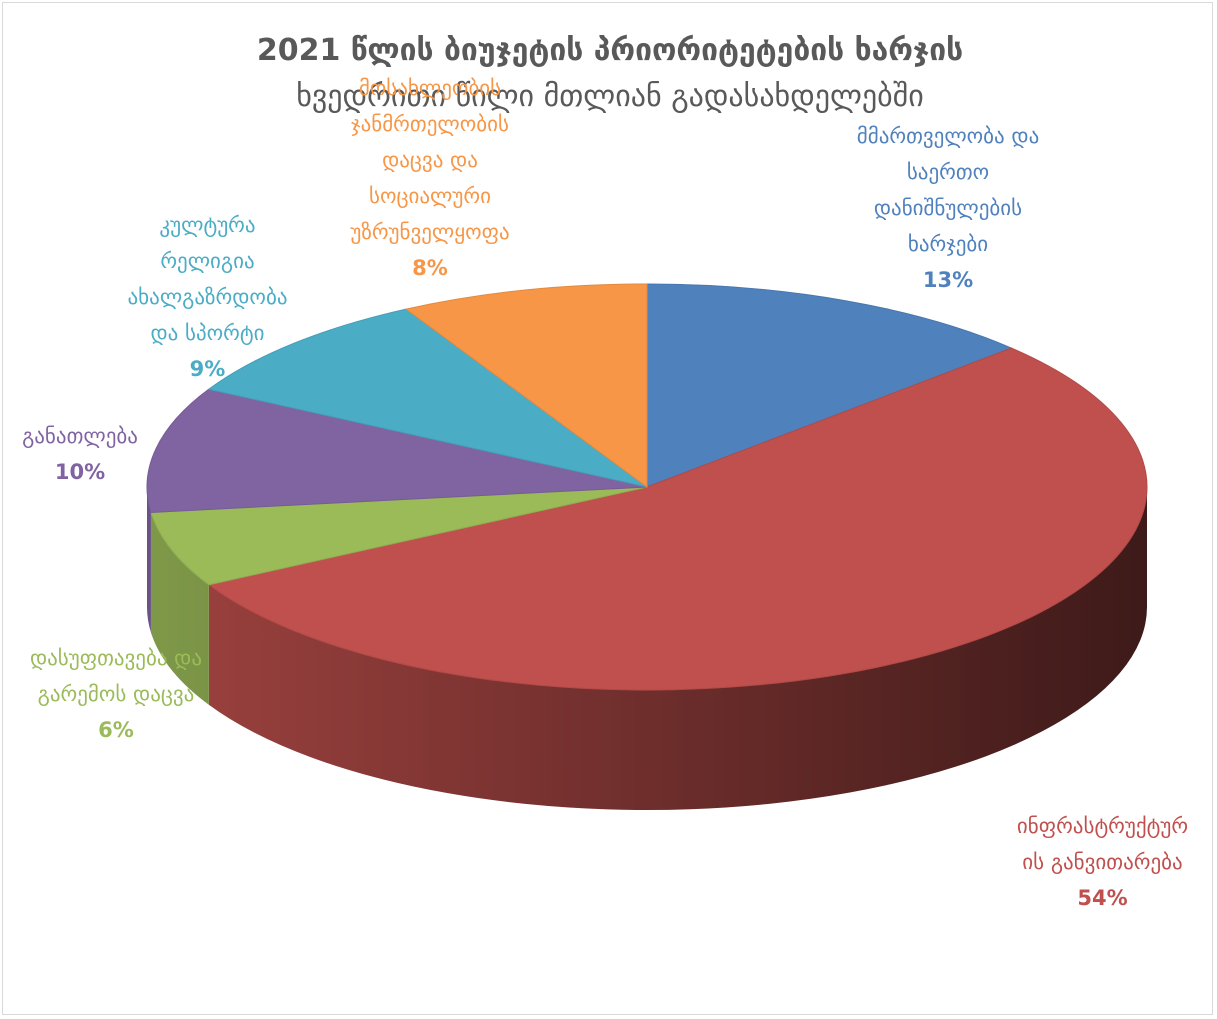 This screenshot has height=1019, width=1217. Describe the element at coordinates (80, 472) in the screenshot. I see `data-label-3-percent: 10%` at that location.